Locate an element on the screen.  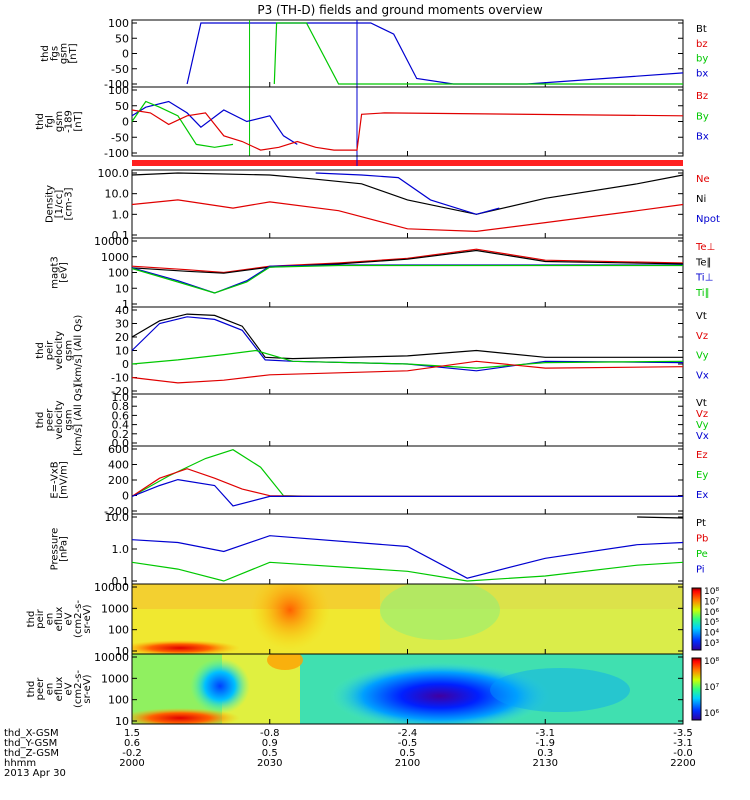
colorbar-label: 10⁶ is located at coordinates (711, 613).